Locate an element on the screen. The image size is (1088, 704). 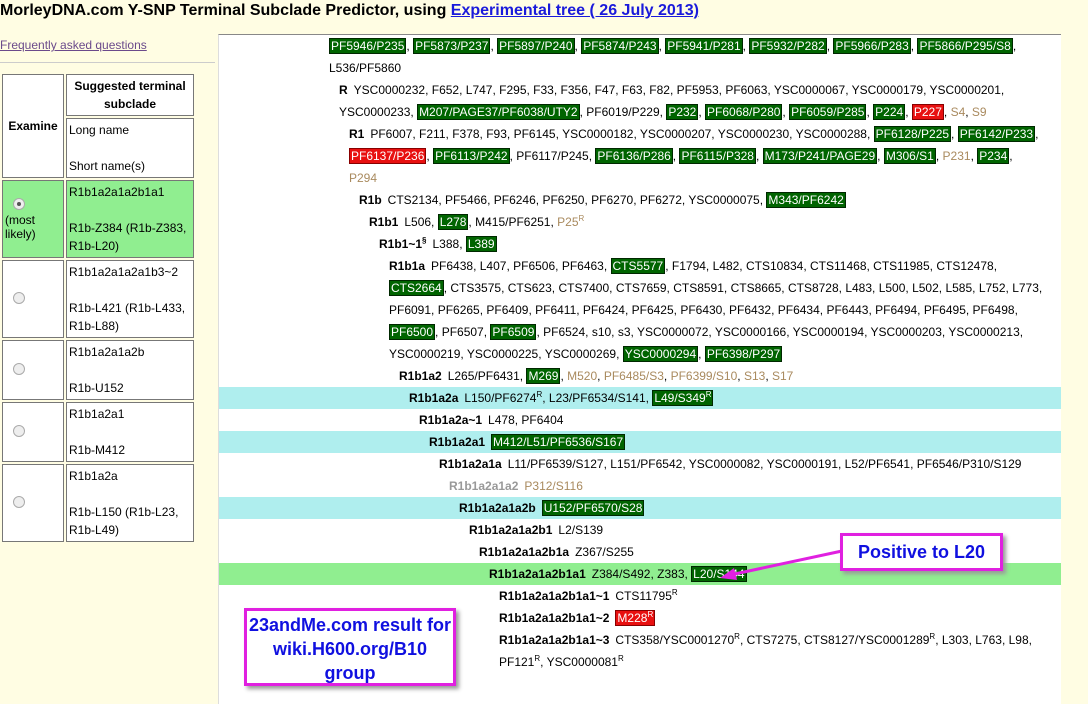
snp-marker: L388 is located at coordinates (446, 244).